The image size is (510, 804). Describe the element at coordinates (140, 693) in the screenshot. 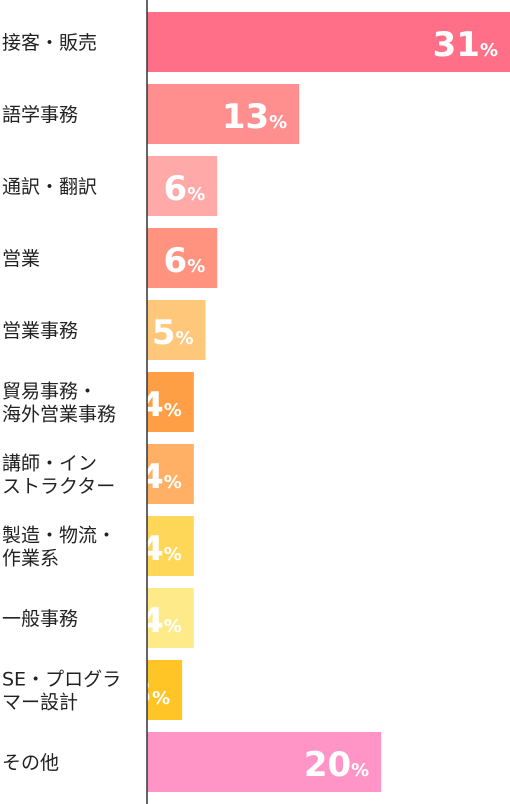

I see `value-number: 3` at that location.